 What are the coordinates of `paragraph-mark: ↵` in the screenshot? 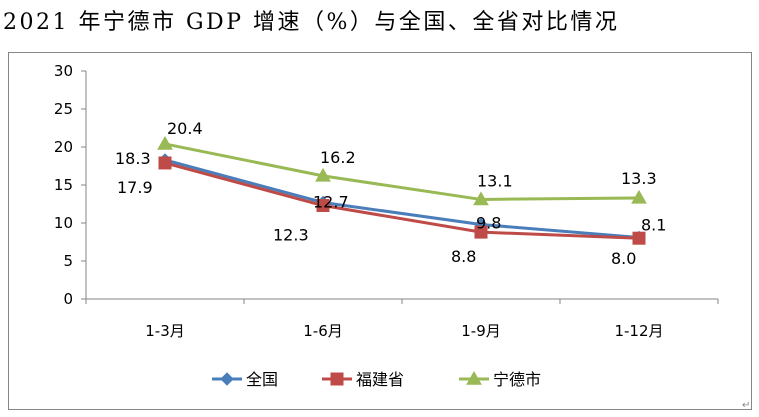 It's located at (746, 405).